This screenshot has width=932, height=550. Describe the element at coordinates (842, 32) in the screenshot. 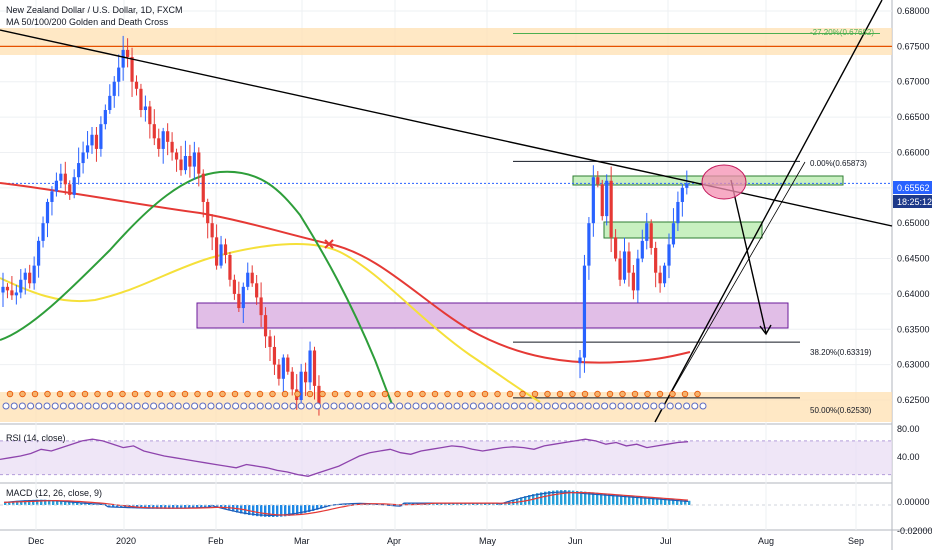

I see `fib-label-neg27: -27.20%(0.67682)` at that location.